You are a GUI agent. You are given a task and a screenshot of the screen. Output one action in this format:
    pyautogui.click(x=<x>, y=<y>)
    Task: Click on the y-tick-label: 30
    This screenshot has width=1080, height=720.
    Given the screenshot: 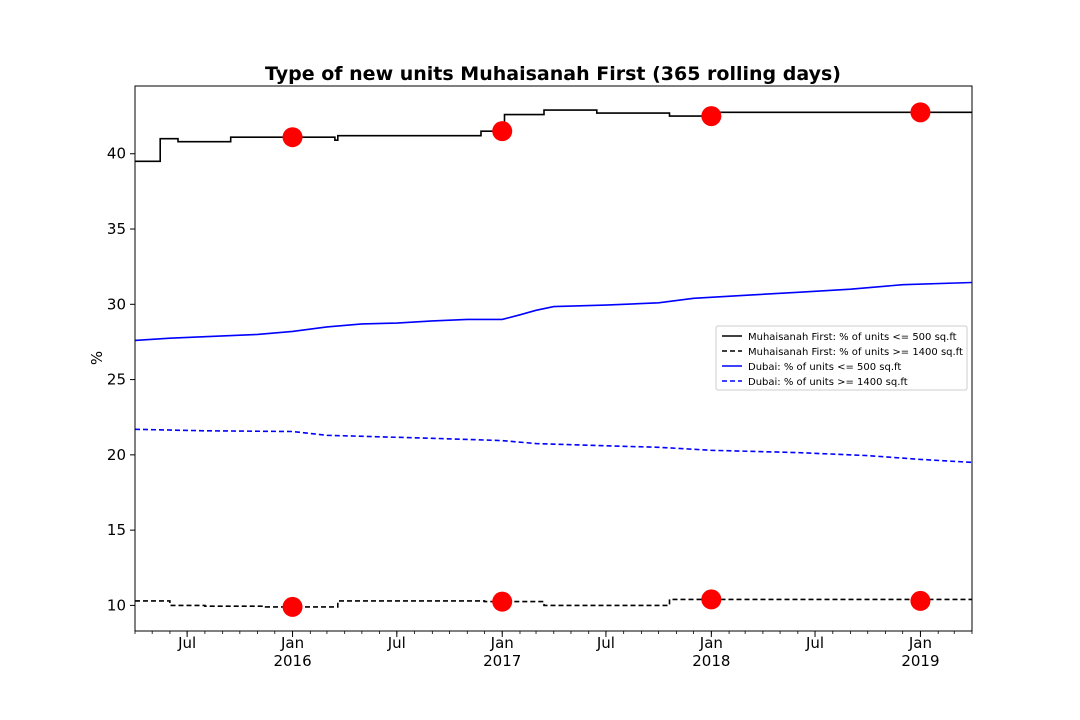 What is the action you would take?
    pyautogui.click(x=116, y=304)
    